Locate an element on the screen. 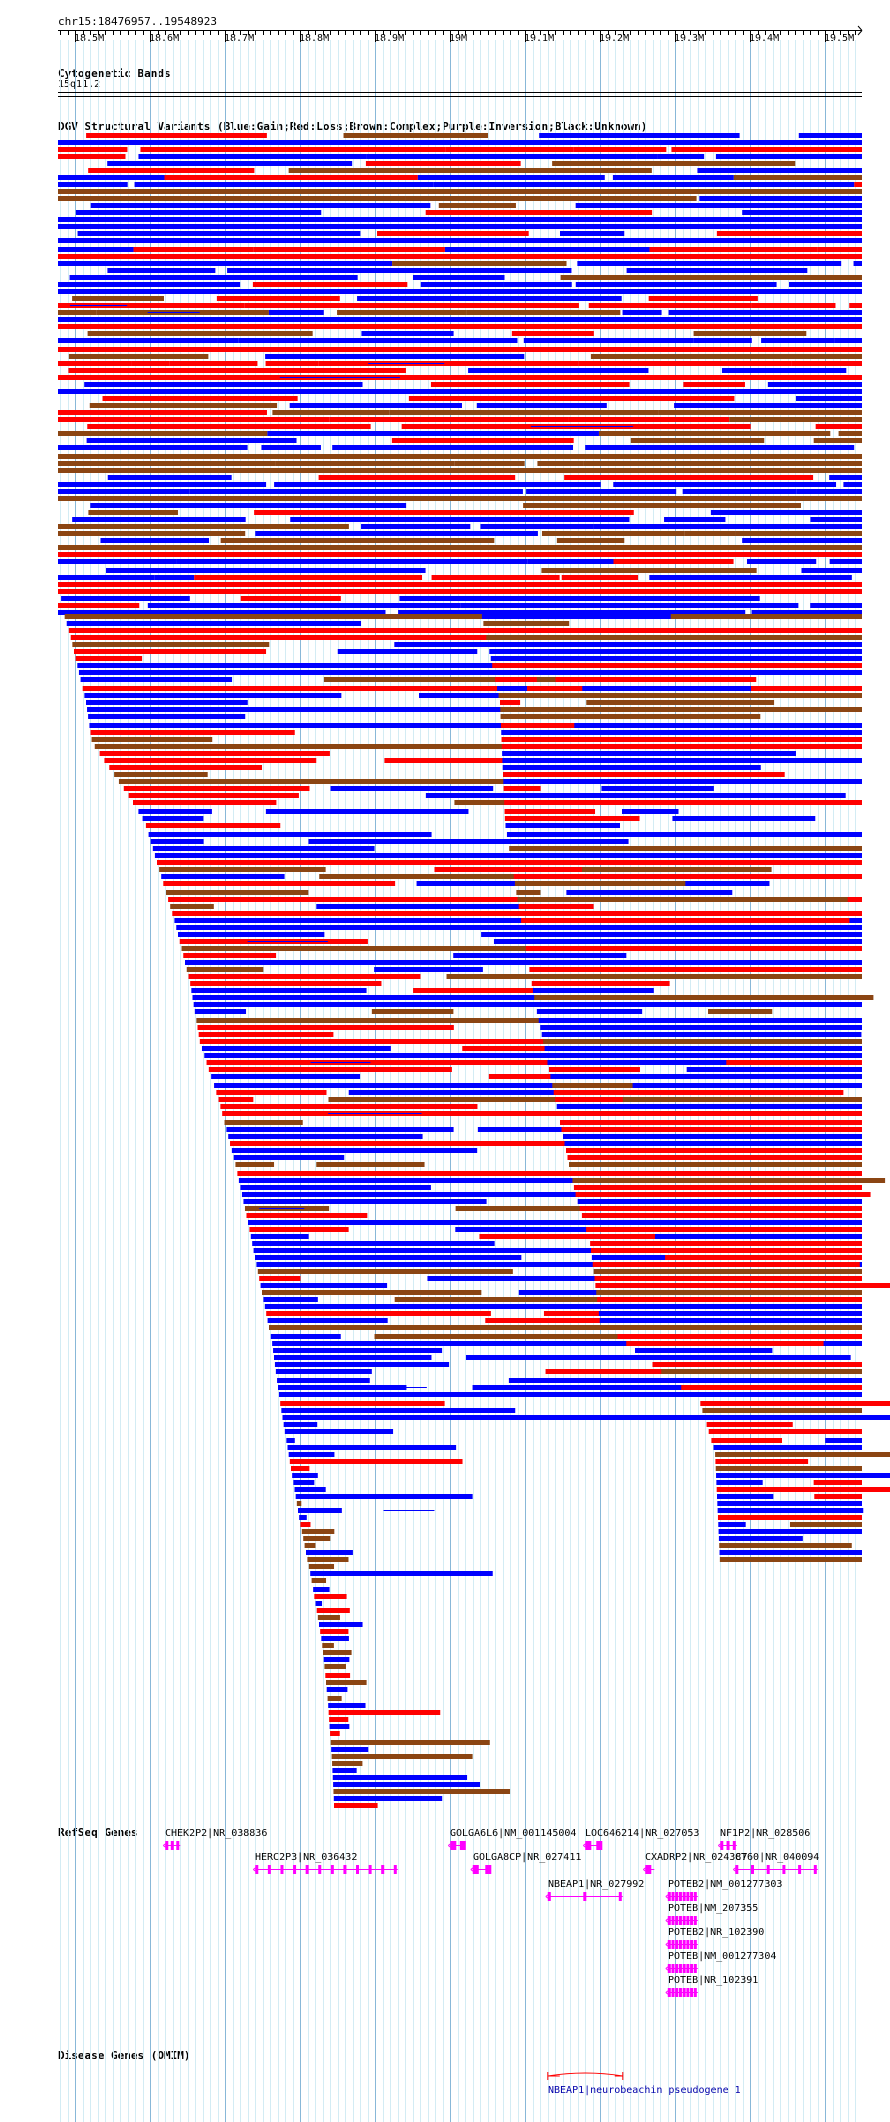  refseq-gene-label: GOLGA6L6|NM_001145004 is located at coordinates (513, 1833).